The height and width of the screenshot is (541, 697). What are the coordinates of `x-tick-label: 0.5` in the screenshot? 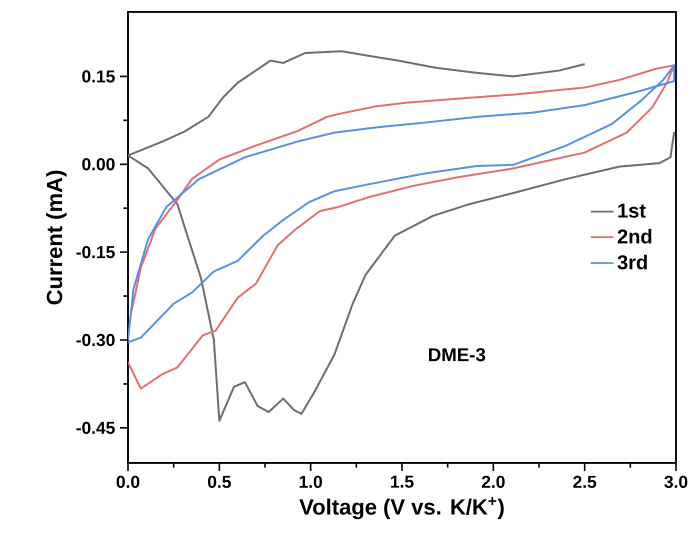 It's located at (219, 482).